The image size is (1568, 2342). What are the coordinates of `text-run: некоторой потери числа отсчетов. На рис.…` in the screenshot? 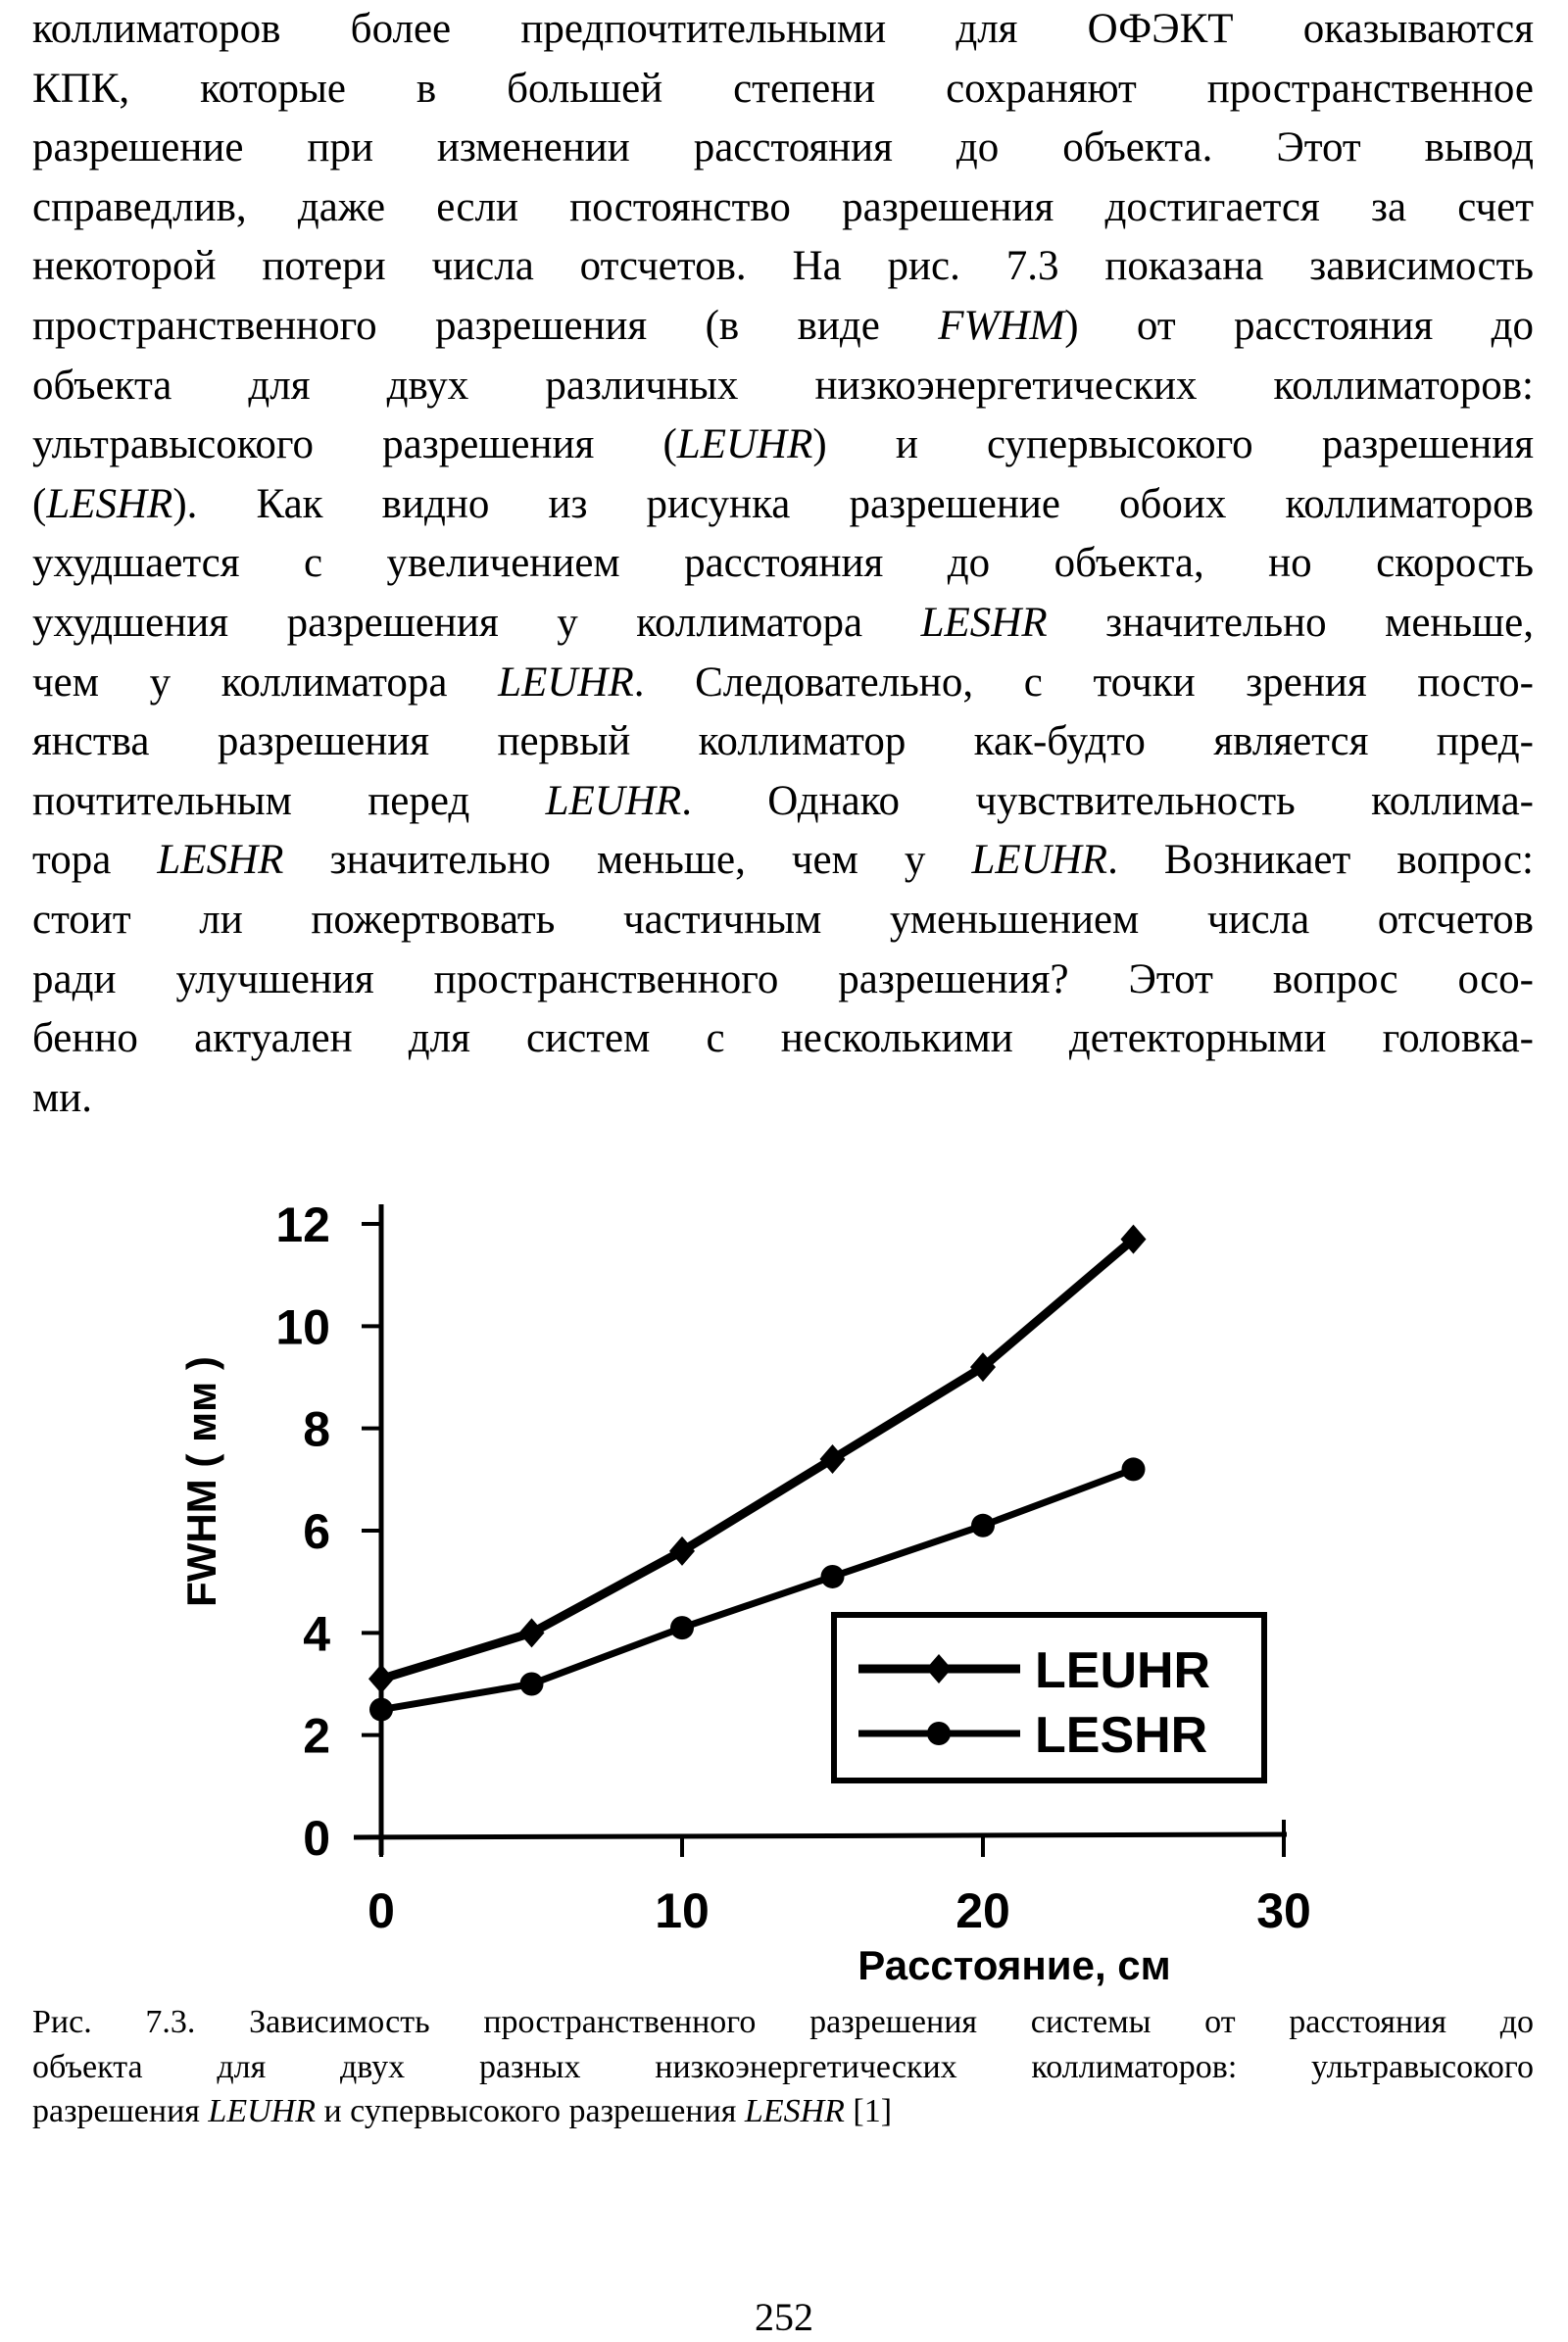 It's located at (783, 266).